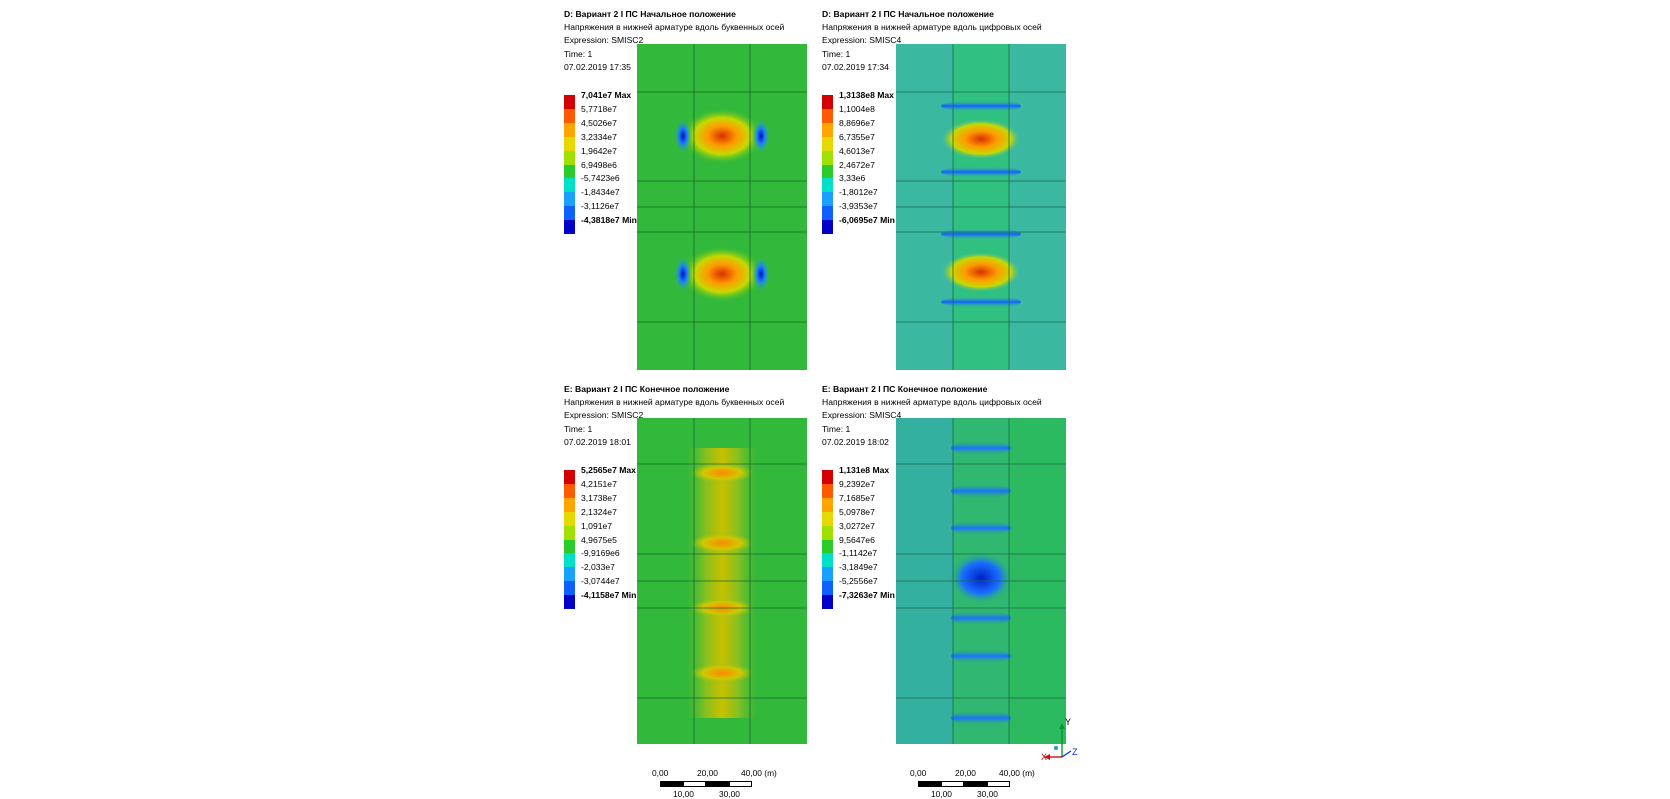 The width and height of the screenshot is (1670, 799). I want to click on legend-level-label: 4,5026e7, so click(599, 122).